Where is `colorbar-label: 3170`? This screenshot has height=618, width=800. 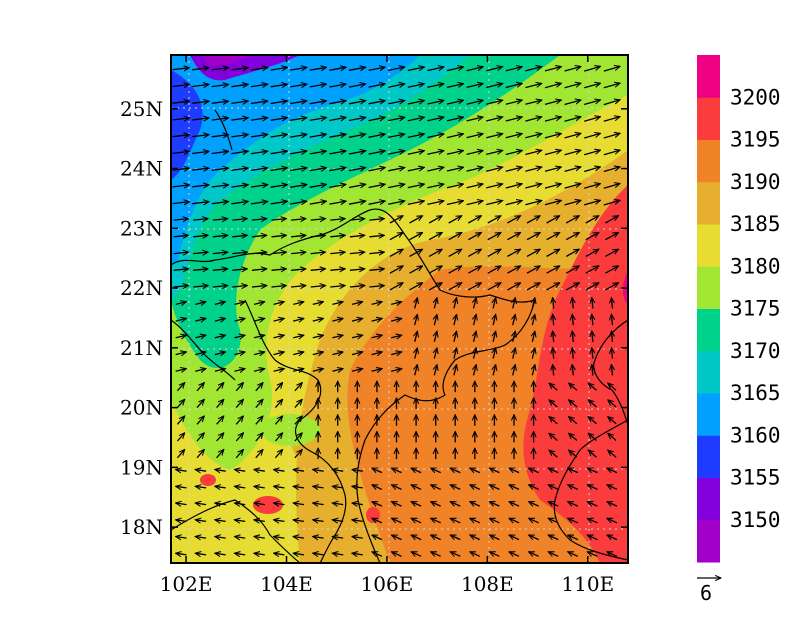
colorbar-label: 3170 is located at coordinates (755, 351).